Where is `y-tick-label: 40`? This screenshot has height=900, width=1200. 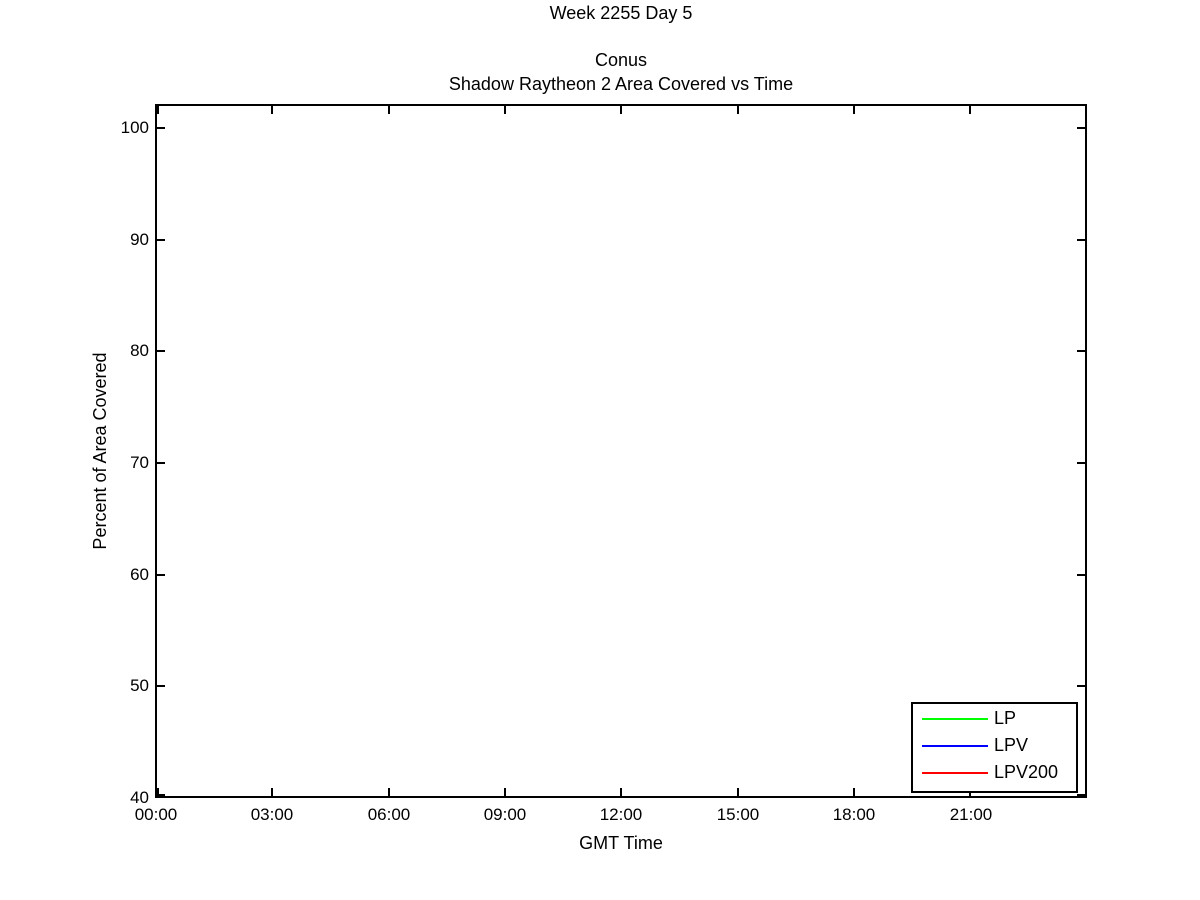
y-tick-label: 40 is located at coordinates (139, 797).